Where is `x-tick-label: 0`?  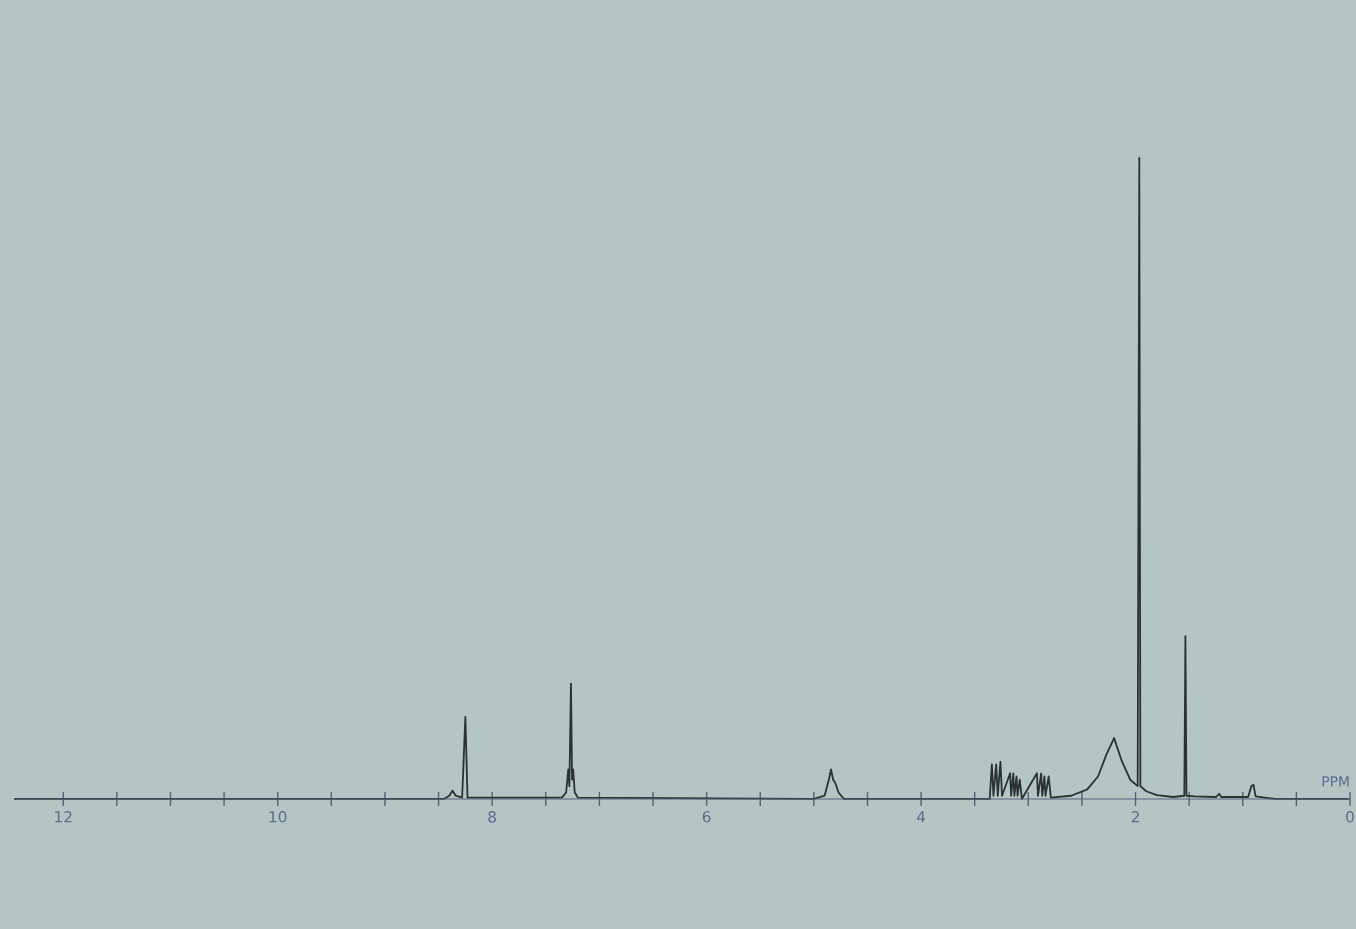
x-tick-label: 0 is located at coordinates (1350, 817).